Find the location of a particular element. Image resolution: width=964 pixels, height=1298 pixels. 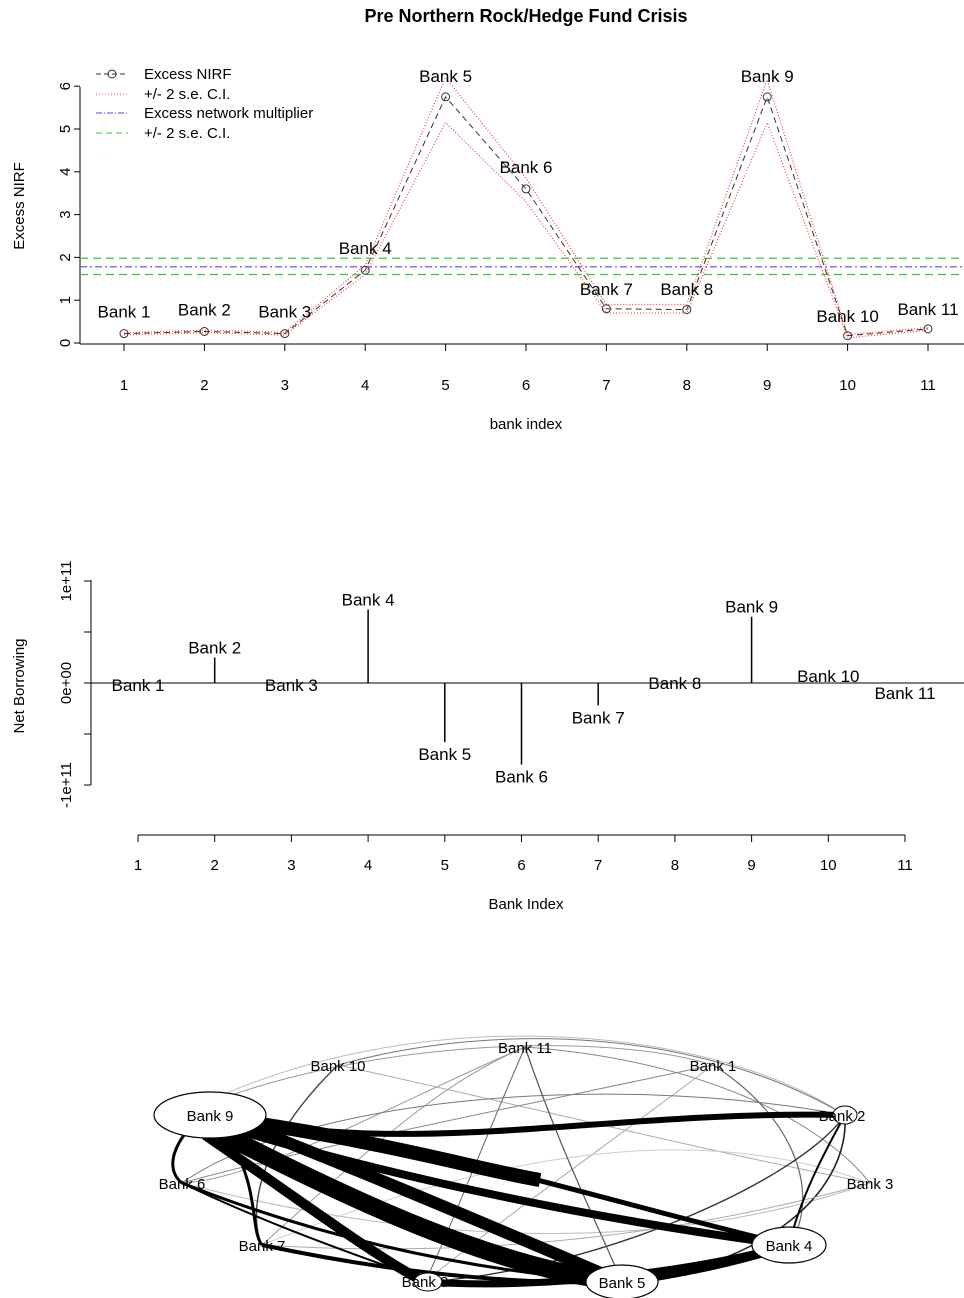

node-label: Bank 1 is located at coordinates (713, 1066).